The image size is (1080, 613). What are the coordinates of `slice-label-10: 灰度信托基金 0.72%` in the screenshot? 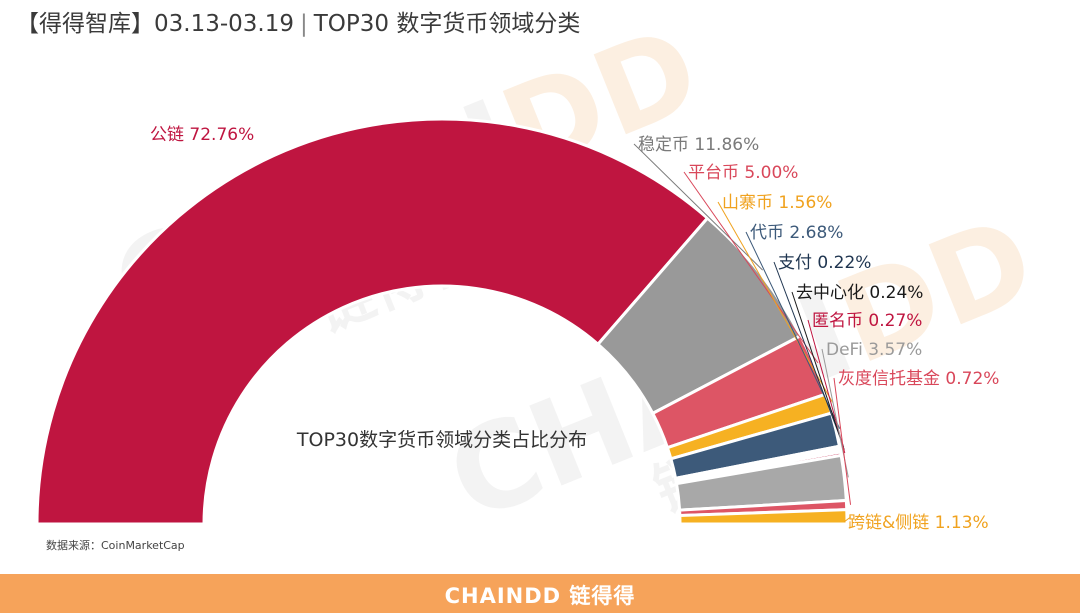 It's located at (918, 379).